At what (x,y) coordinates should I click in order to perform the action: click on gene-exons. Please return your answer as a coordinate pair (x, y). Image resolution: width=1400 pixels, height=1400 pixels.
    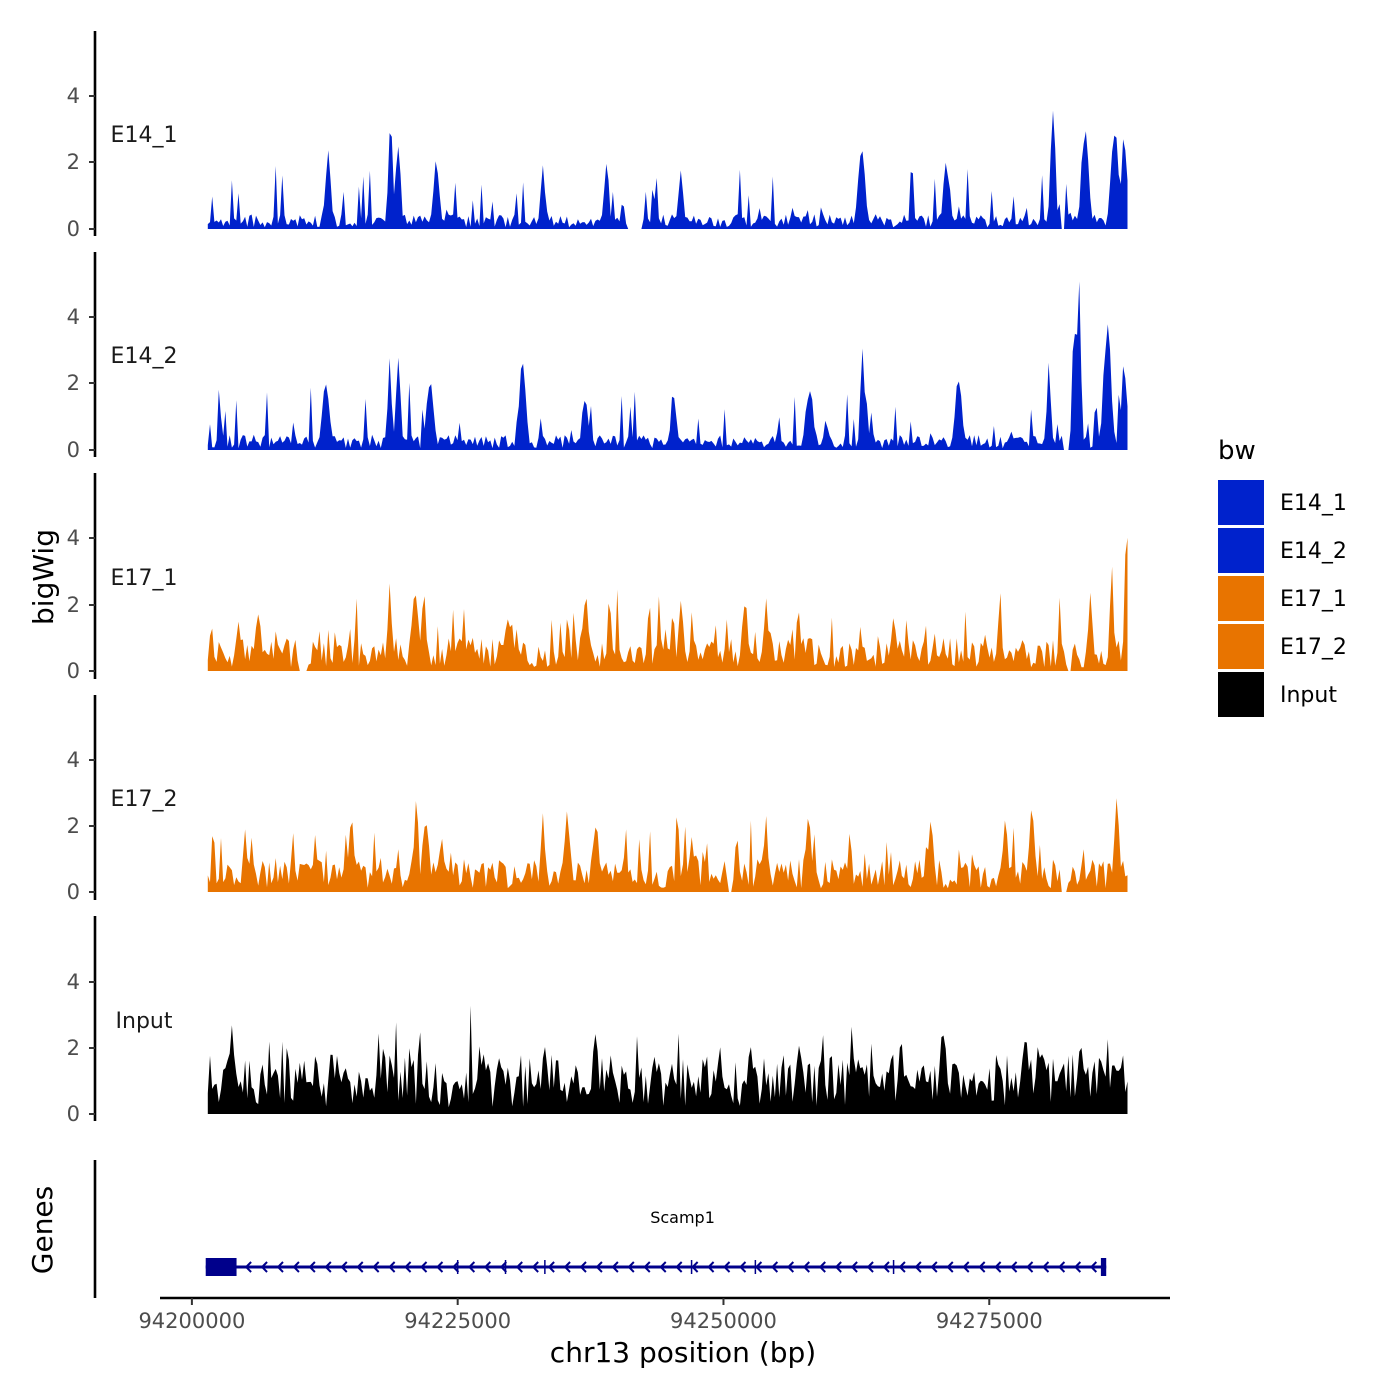
    Looking at the image, I should click on (656, 1267).